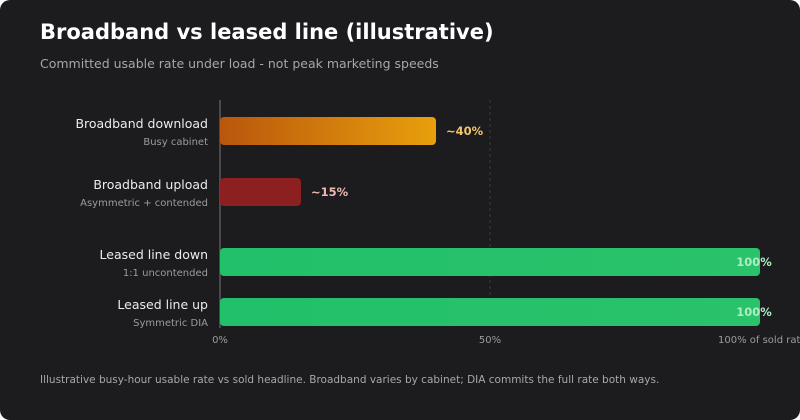 The width and height of the screenshot is (800, 420). What do you see at coordinates (162, 304) in the screenshot?
I see `category-label: Leased line up` at bounding box center [162, 304].